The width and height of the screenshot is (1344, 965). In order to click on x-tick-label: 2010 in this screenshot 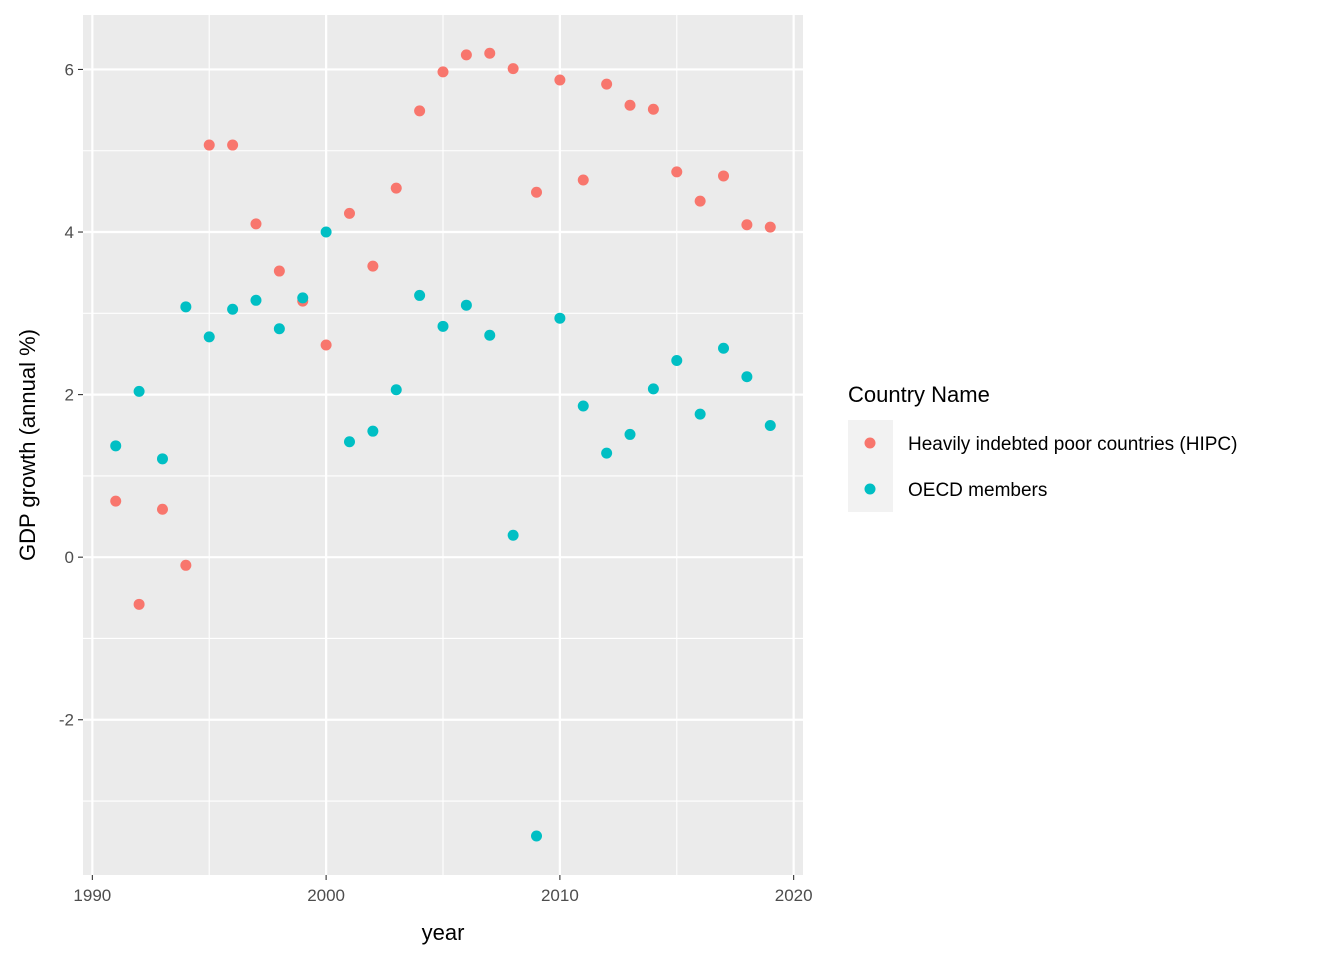, I will do `click(560, 895)`.